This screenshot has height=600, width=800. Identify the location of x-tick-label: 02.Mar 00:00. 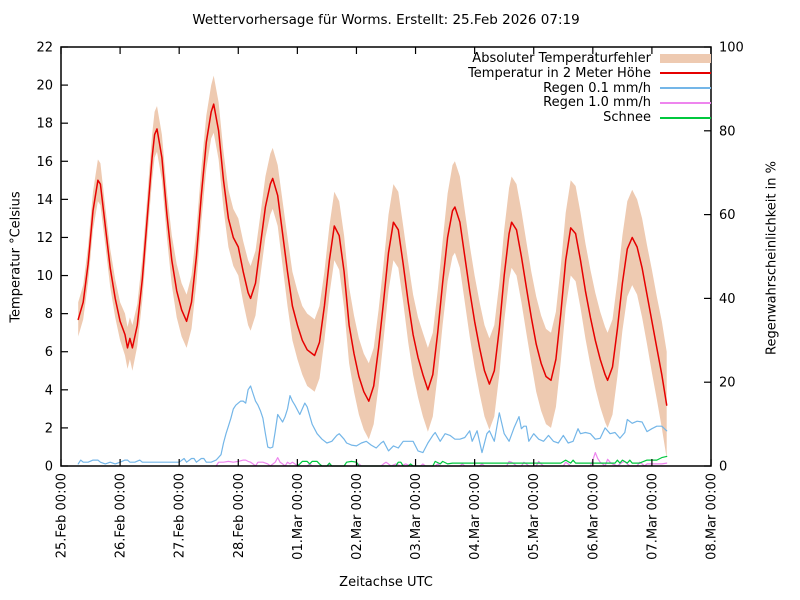
(357, 516).